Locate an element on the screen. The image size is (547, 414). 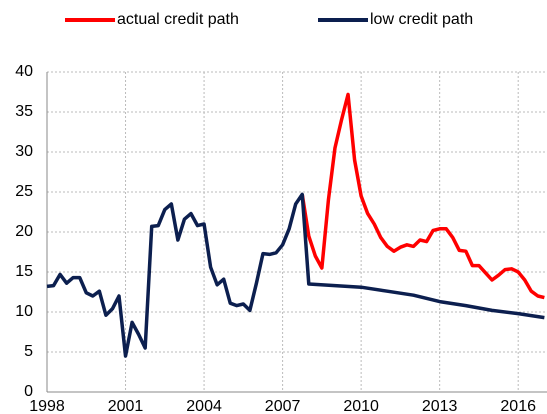
x-tick-label: 2004 is located at coordinates (204, 406).